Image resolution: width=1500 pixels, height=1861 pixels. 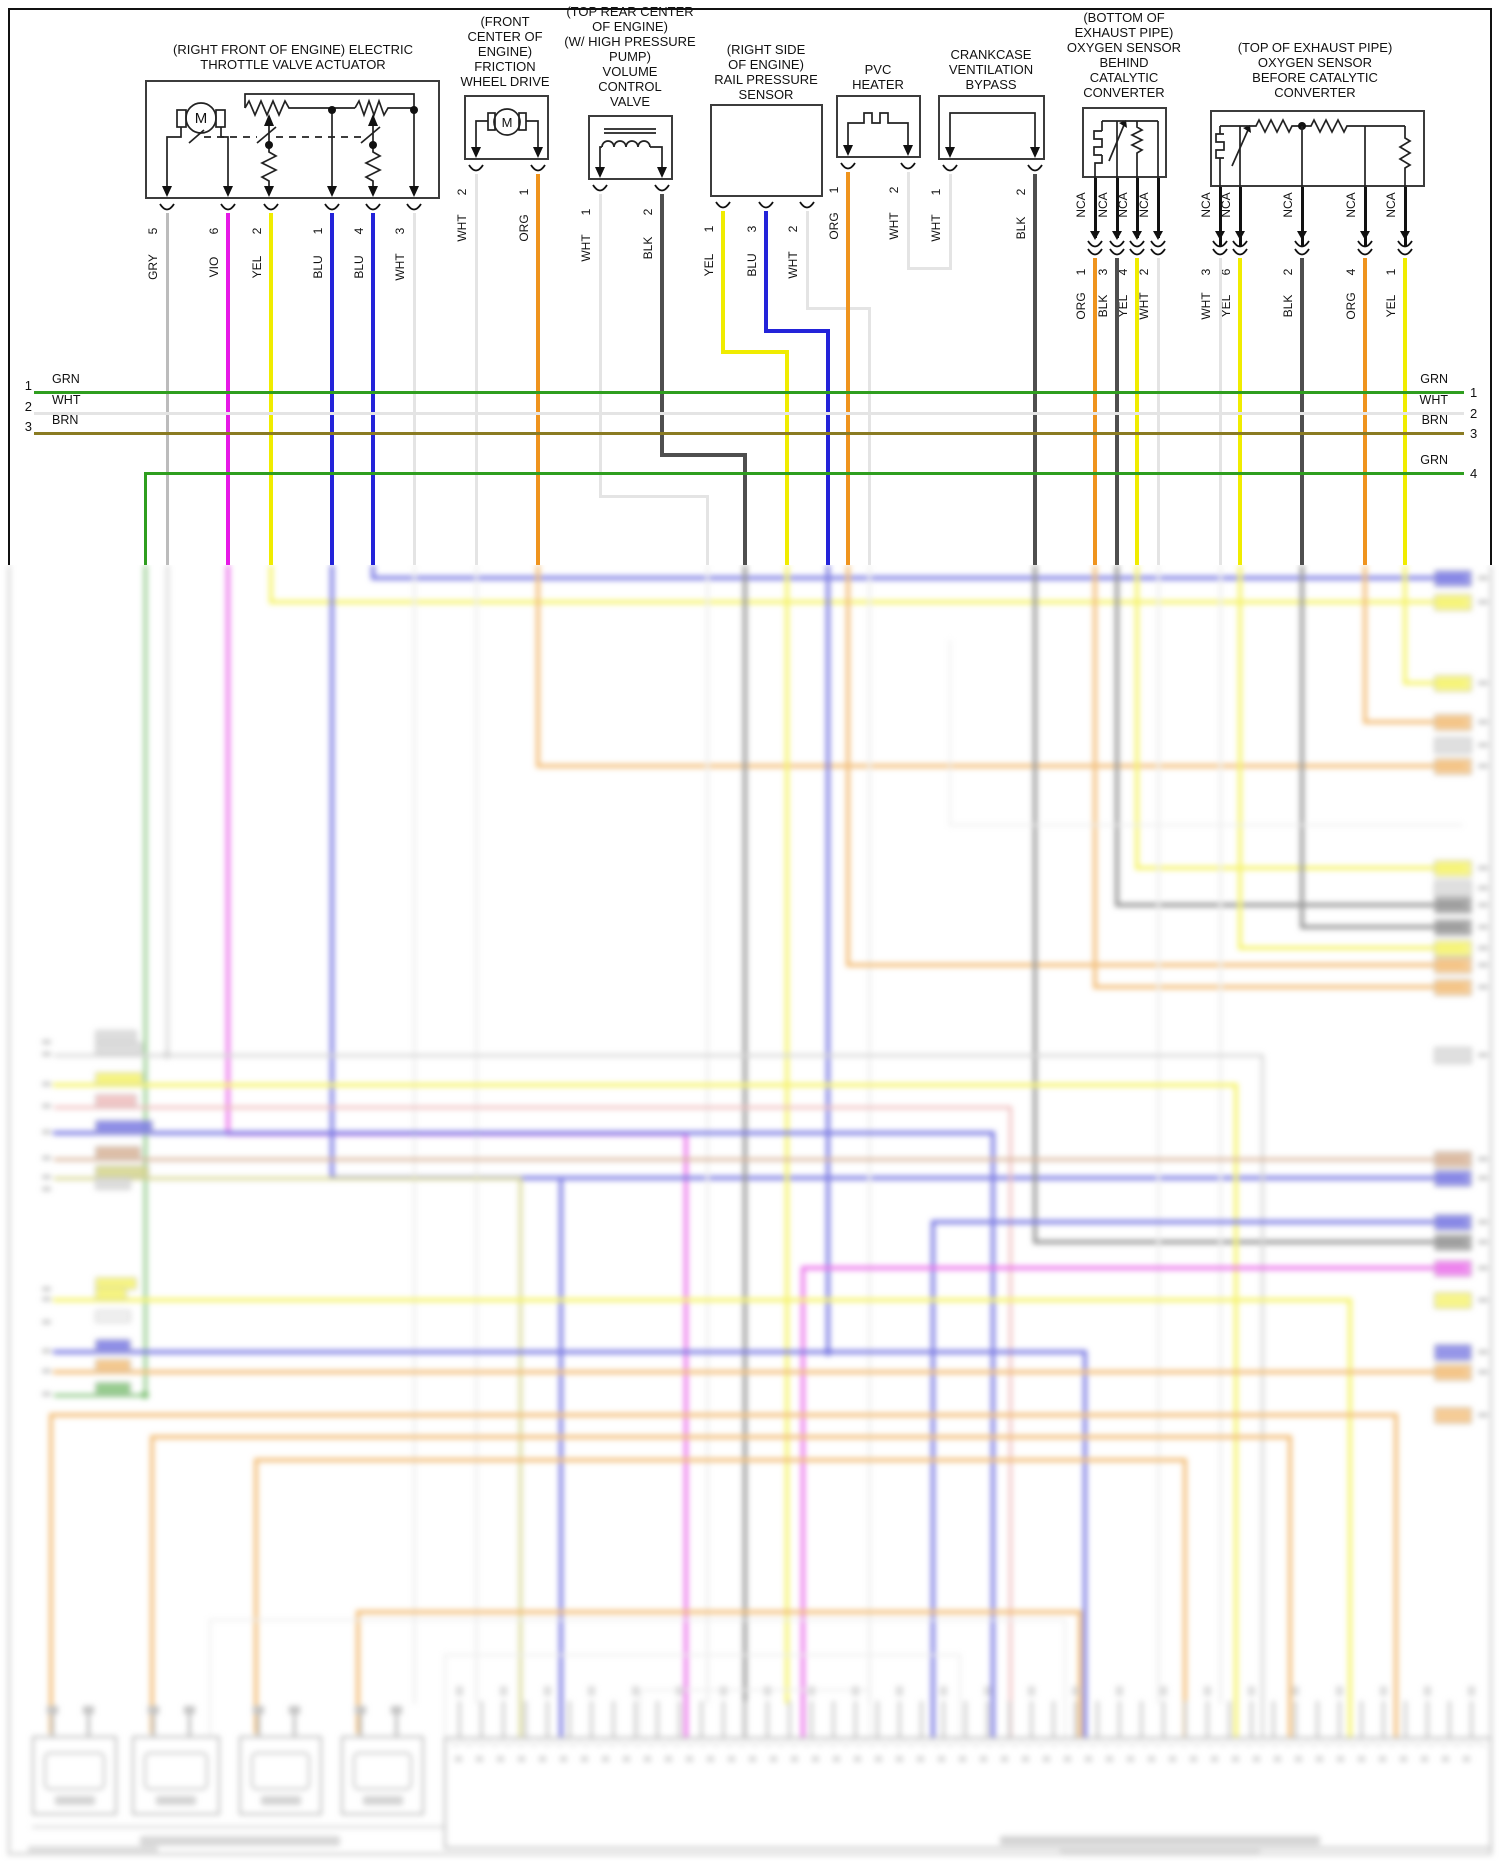 What do you see at coordinates (709, 265) in the screenshot?
I see `rail-pressure-sensor-pin-color: YEL` at bounding box center [709, 265].